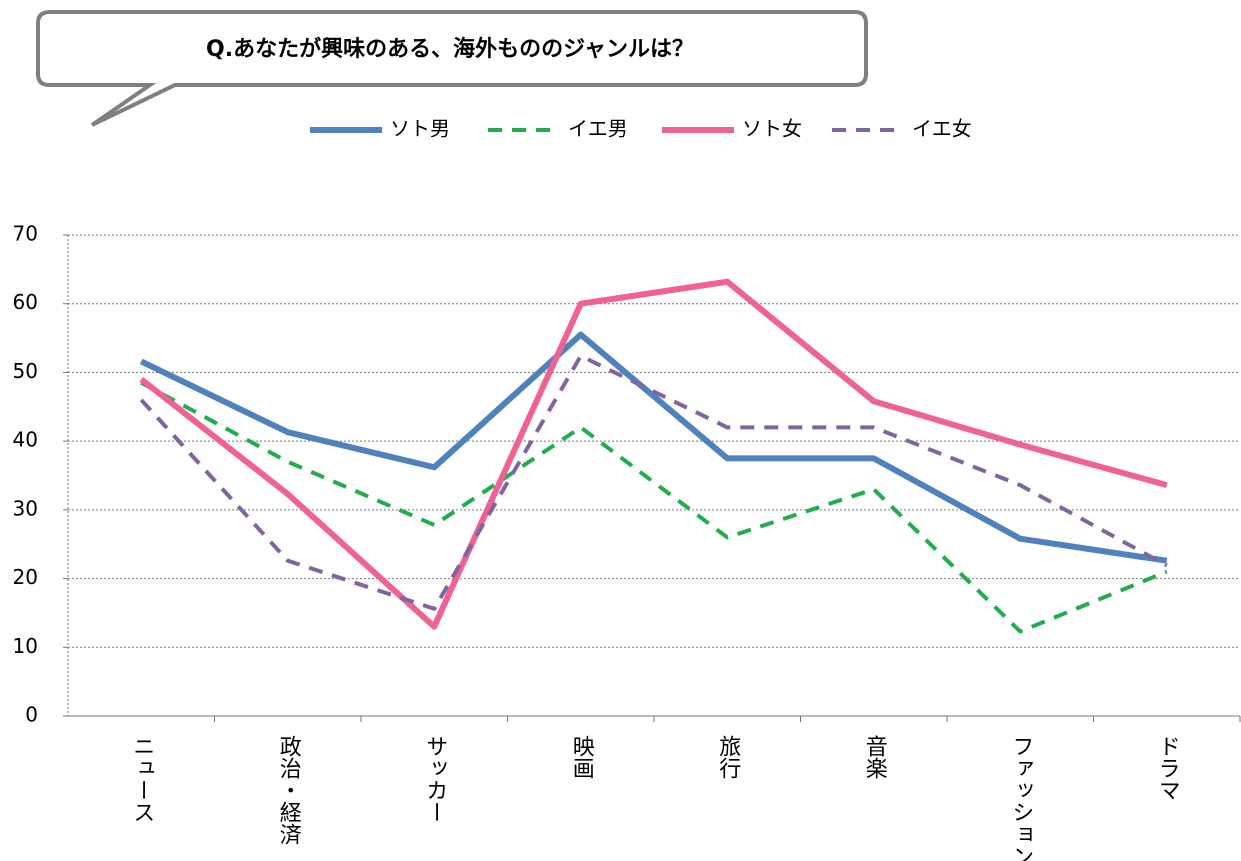 Image resolution: width=1241 pixels, height=861 pixels. Describe the element at coordinates (450, 49) in the screenshot. I see `chart-title: Q.あなたが興味のある、海外もののジャンルは？` at that location.